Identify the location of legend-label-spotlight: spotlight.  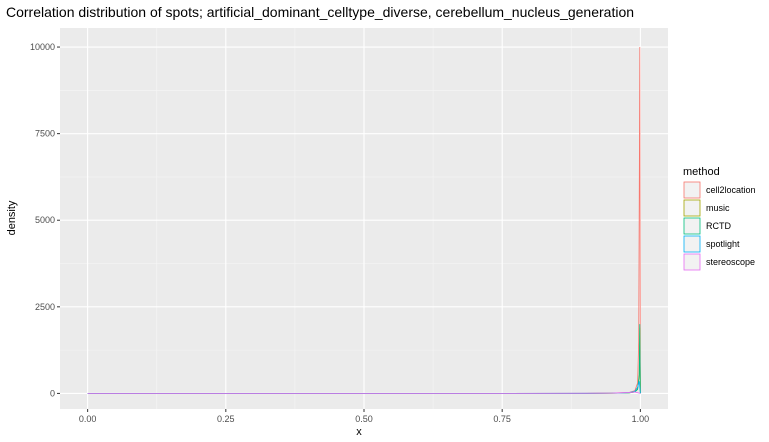
(723, 244).